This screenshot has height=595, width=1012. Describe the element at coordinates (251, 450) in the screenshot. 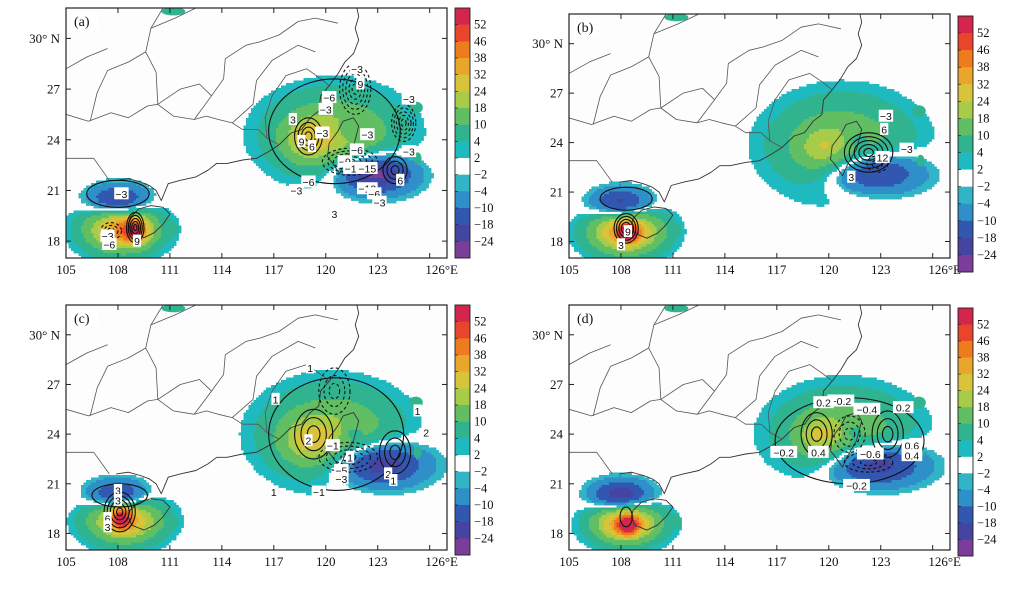

I see `contour-lines` at that location.